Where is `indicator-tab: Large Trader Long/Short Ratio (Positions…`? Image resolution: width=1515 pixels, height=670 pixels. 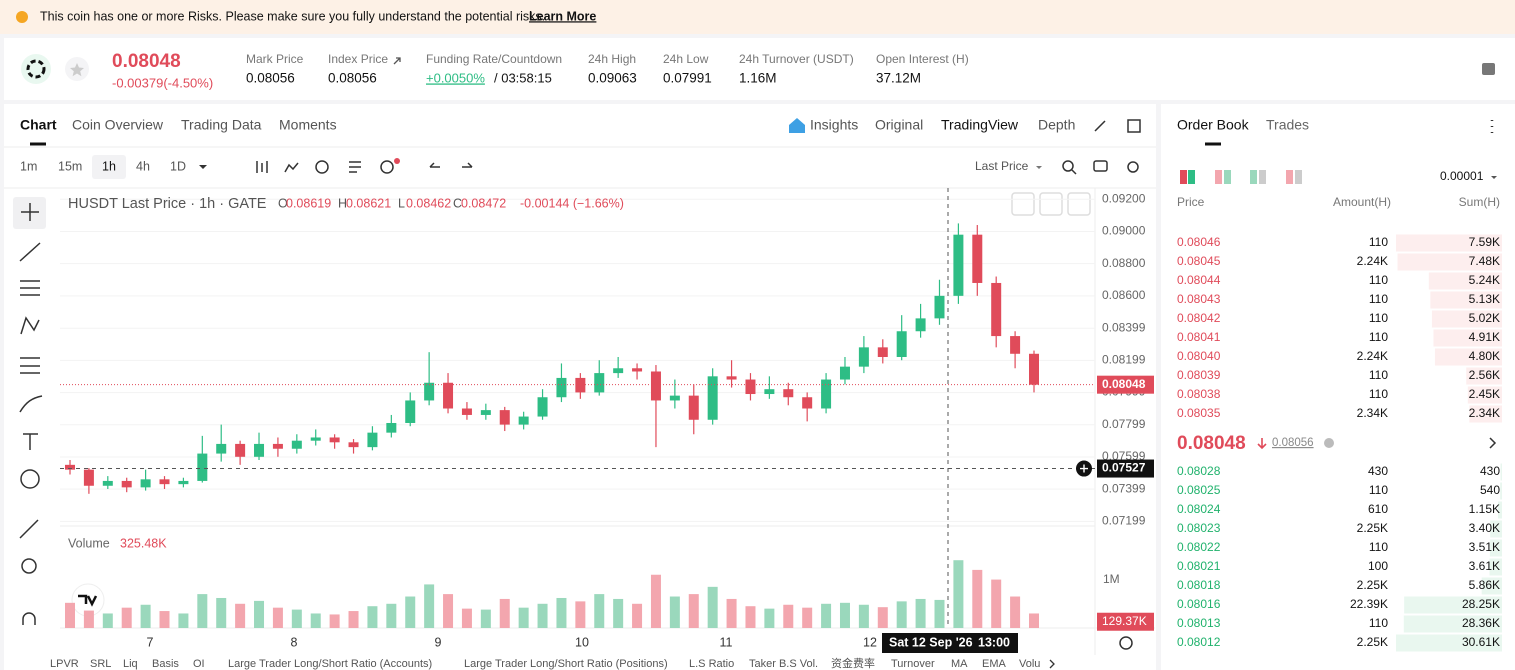 indicator-tab: Large Trader Long/Short Ratio (Positions… is located at coordinates (566, 664).